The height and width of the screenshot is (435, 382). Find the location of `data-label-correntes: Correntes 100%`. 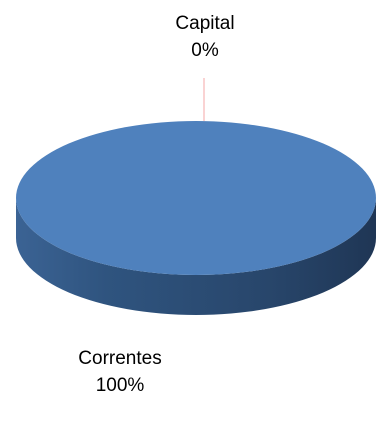

data-label-correntes: Correntes 100% is located at coordinates (120, 372).